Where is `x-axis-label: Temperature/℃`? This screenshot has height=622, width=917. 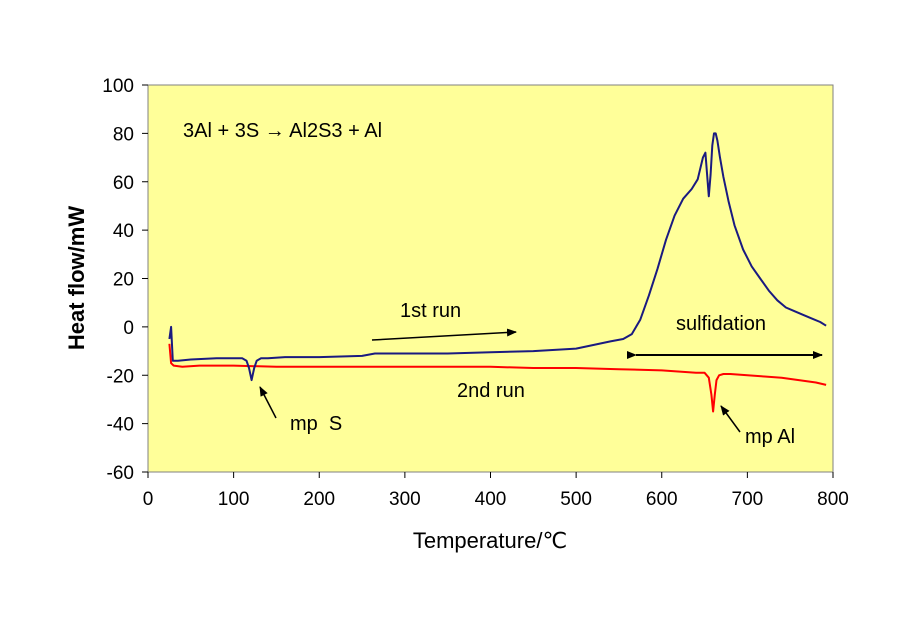
x-axis-label: Temperature/℃ is located at coordinates (490, 540).